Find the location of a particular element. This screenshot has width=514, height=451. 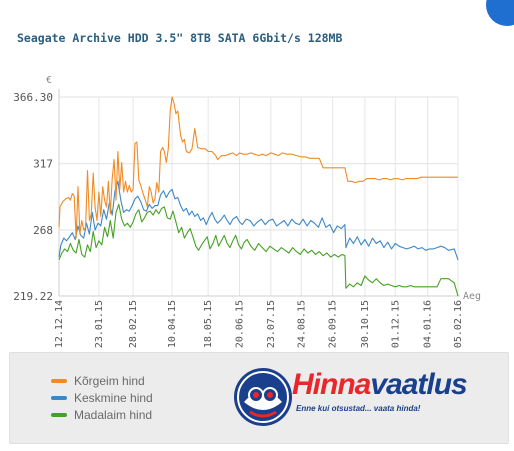

binoculars-mascot-icon is located at coordinates (263, 397).